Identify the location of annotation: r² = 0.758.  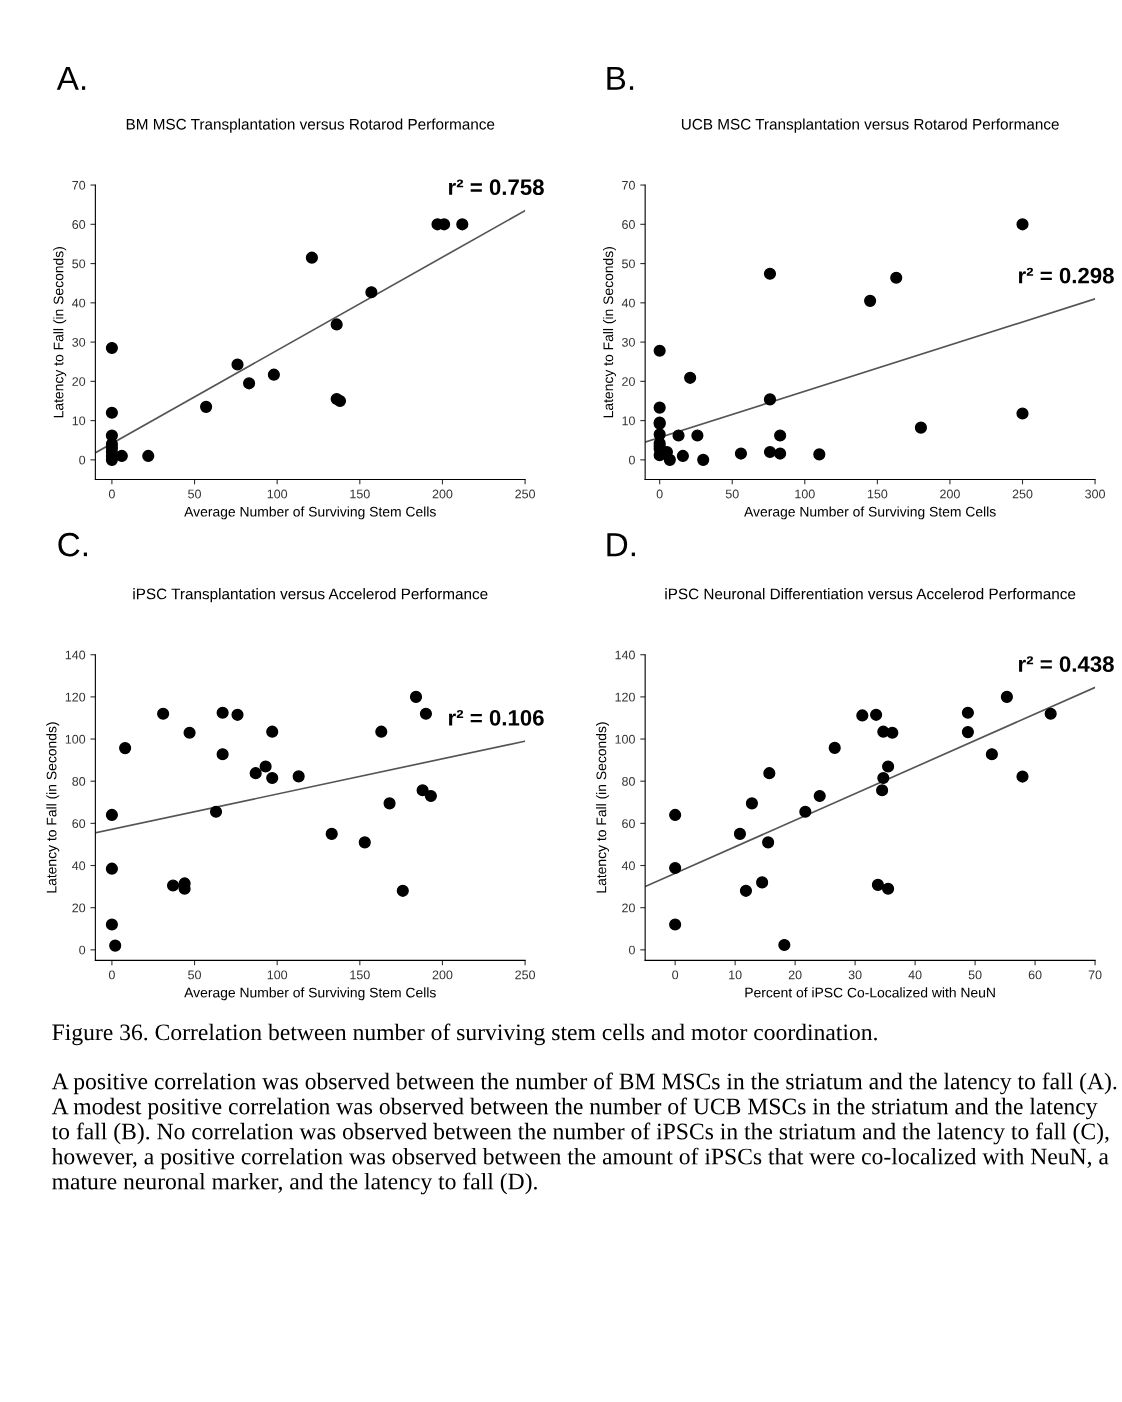
(496, 187).